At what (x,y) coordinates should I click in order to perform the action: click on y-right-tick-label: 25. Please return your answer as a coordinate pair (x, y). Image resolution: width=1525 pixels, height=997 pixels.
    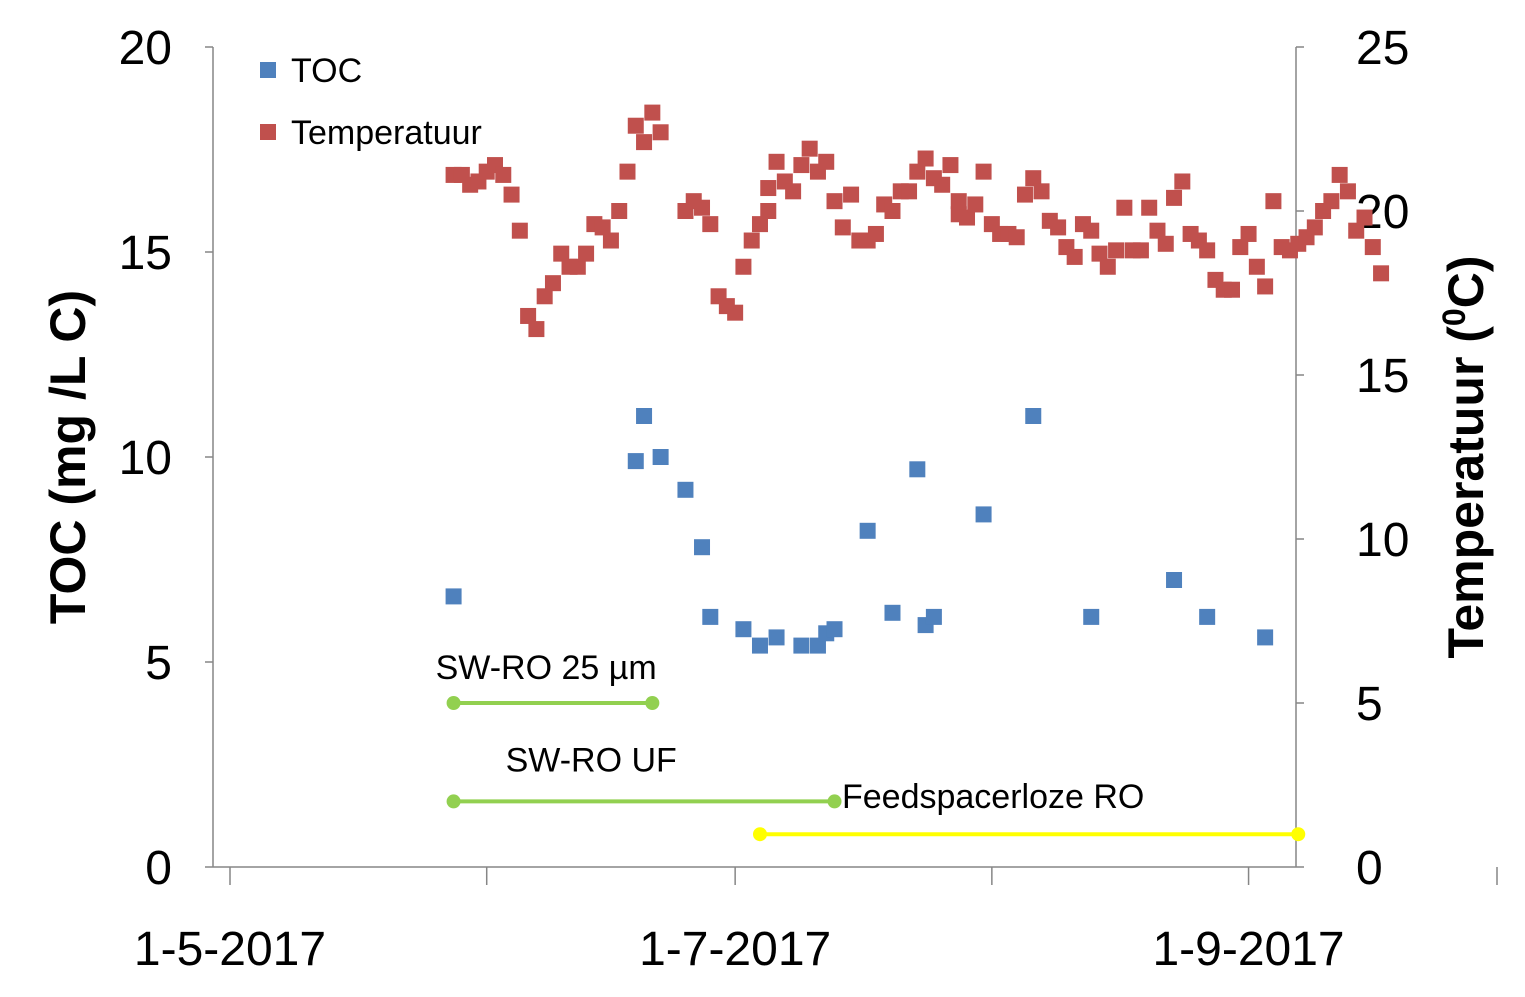
    Looking at the image, I should click on (1382, 48).